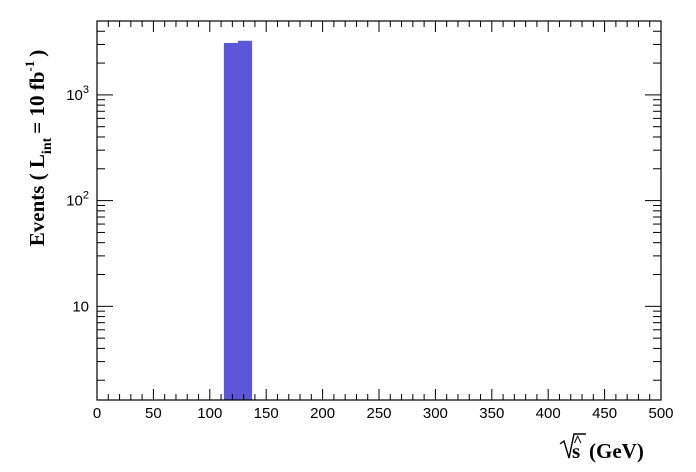 The image size is (696, 472). What do you see at coordinates (209, 413) in the screenshot?
I see `x-tick-label: 100` at bounding box center [209, 413].